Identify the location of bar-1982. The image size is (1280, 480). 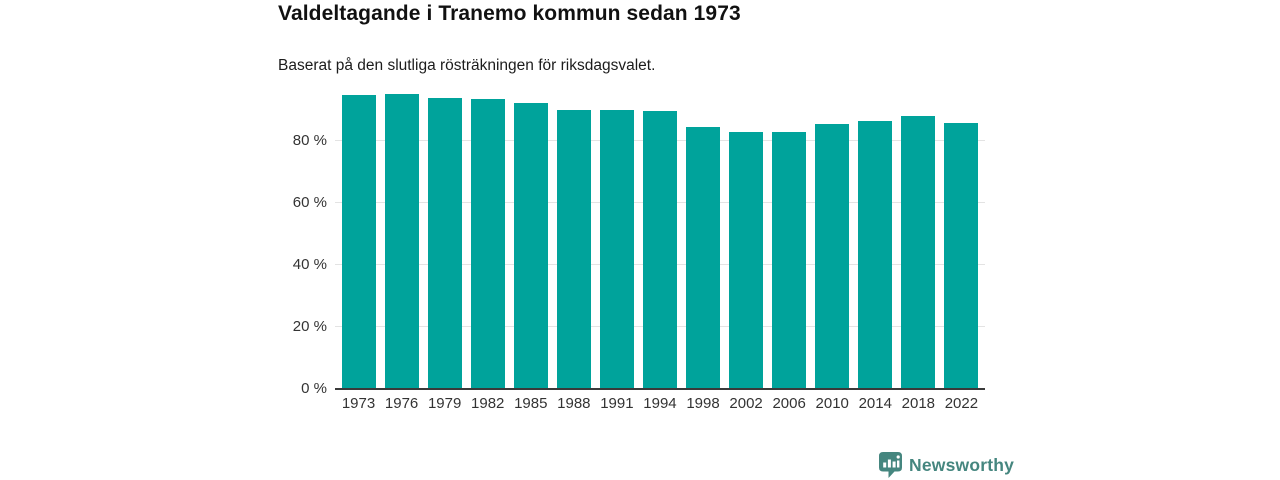
(487, 244).